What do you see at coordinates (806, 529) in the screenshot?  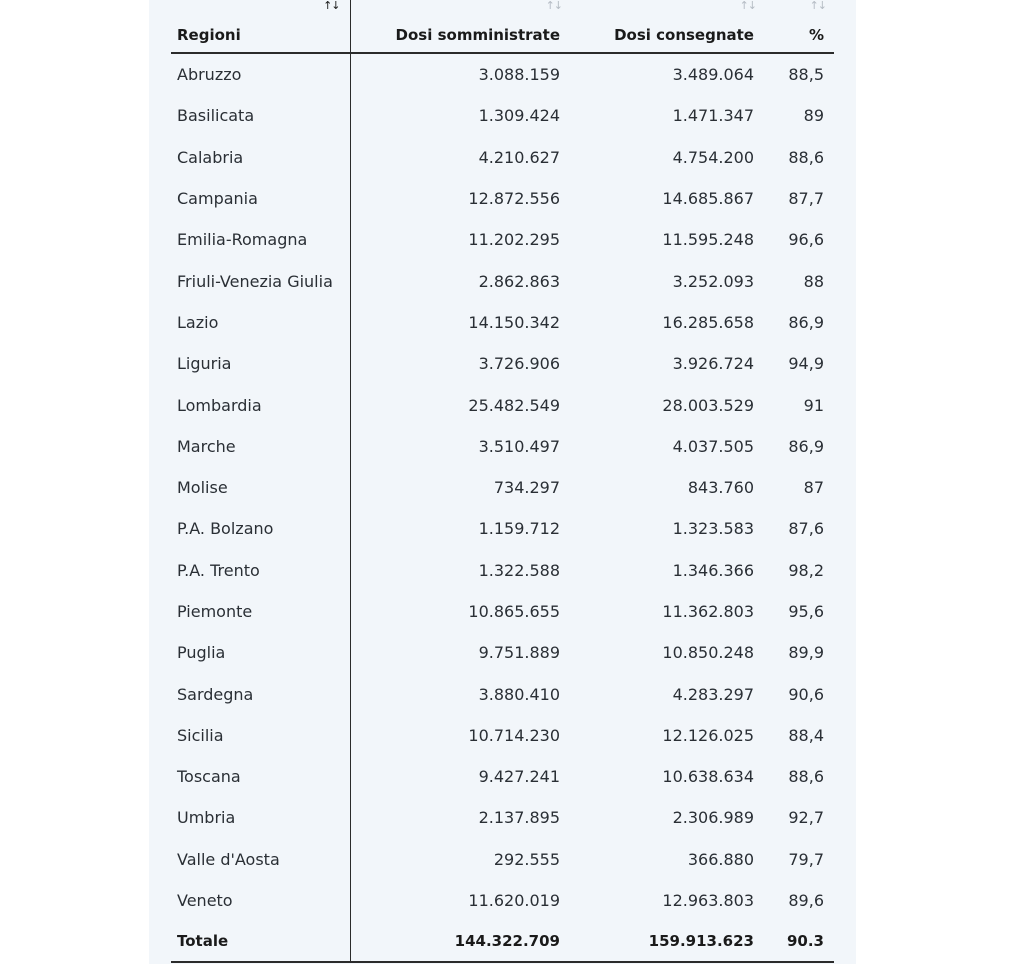 I see `percent-cell: 87,6` at bounding box center [806, 529].